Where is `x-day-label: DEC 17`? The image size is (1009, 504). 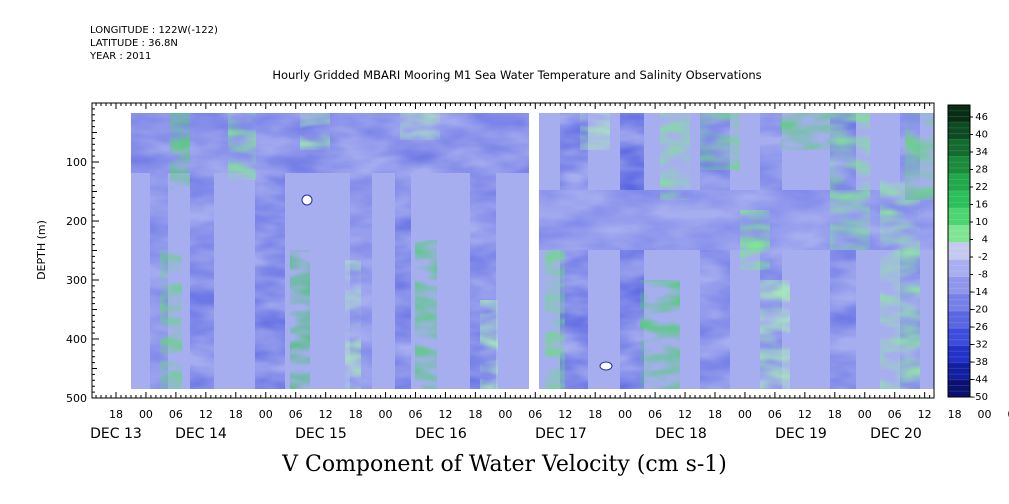
x-day-label: DEC 17 is located at coordinates (561, 434).